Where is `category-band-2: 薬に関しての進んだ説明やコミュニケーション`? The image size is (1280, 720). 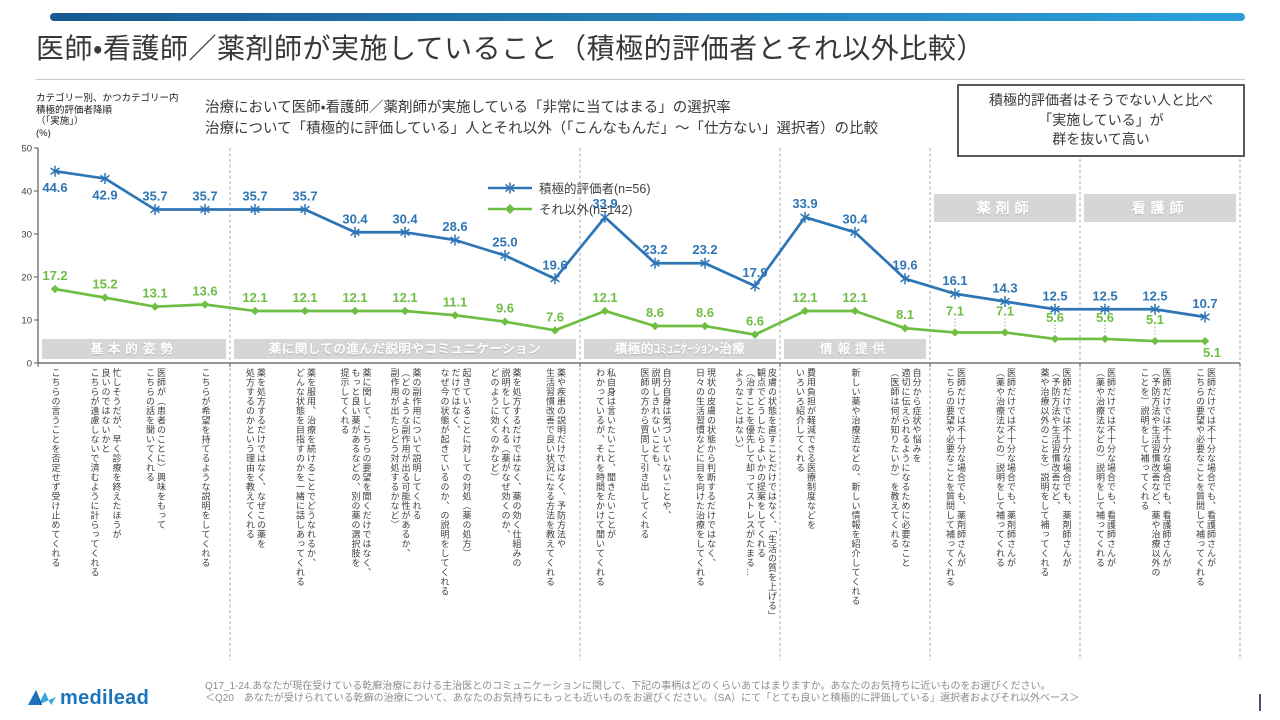
category-band-2: 薬に関しての進んだ説明やコミュニケーション is located at coordinates (405, 349).